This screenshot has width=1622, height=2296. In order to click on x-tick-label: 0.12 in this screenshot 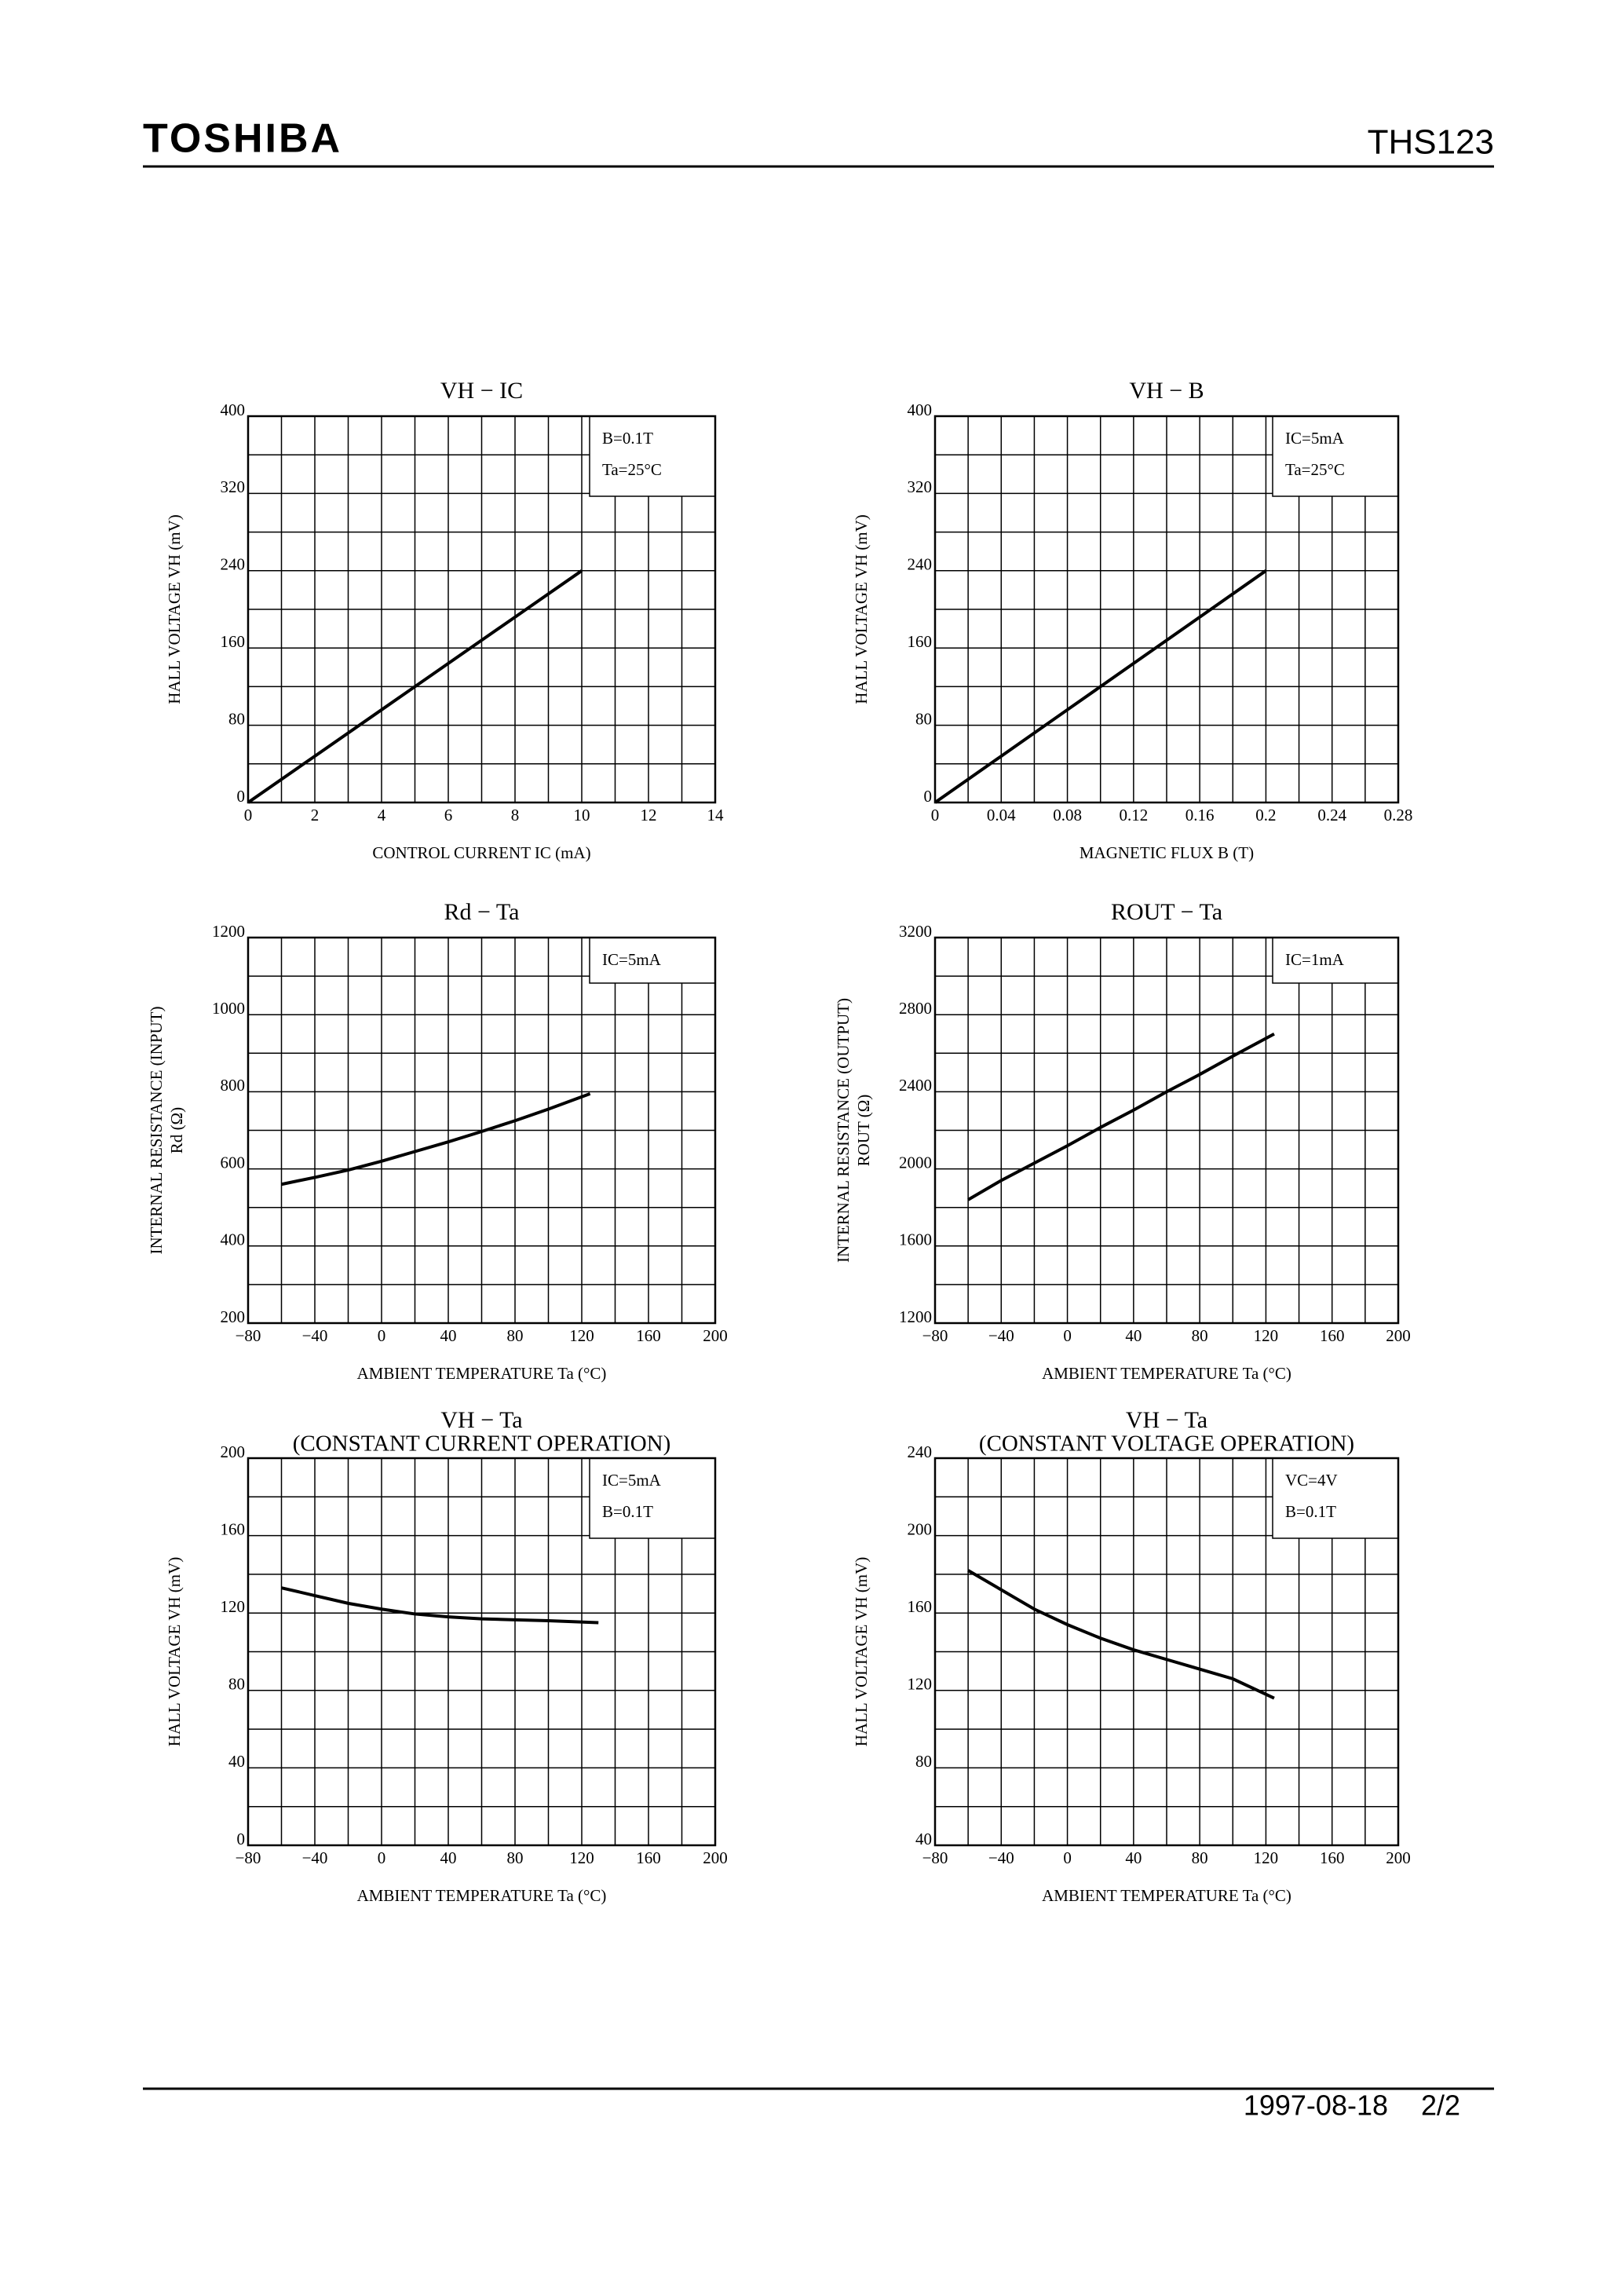, I will do `click(1133, 815)`.